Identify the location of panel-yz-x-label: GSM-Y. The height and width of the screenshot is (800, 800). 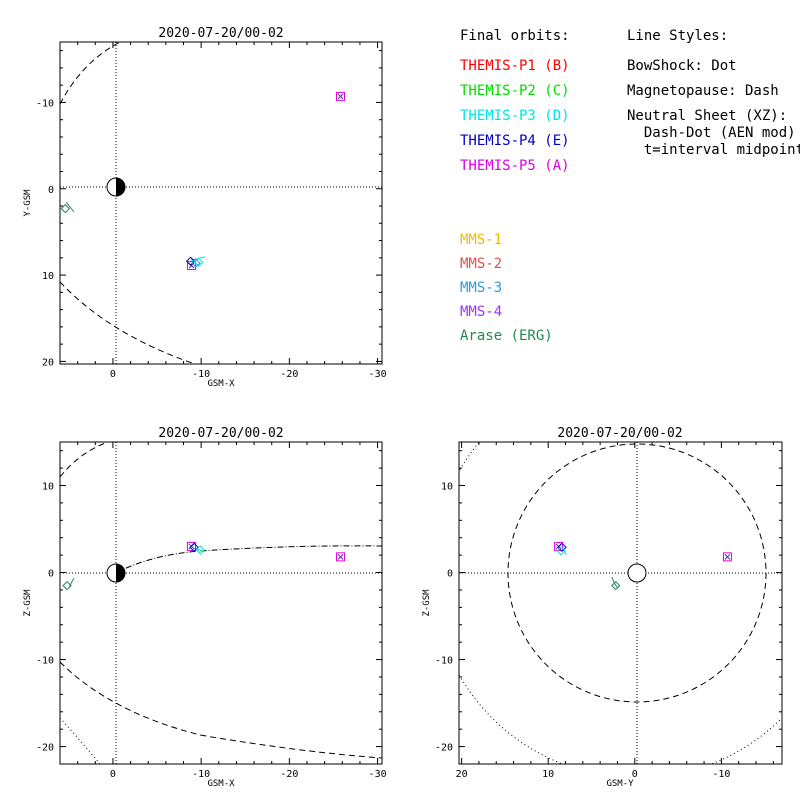
(620, 784).